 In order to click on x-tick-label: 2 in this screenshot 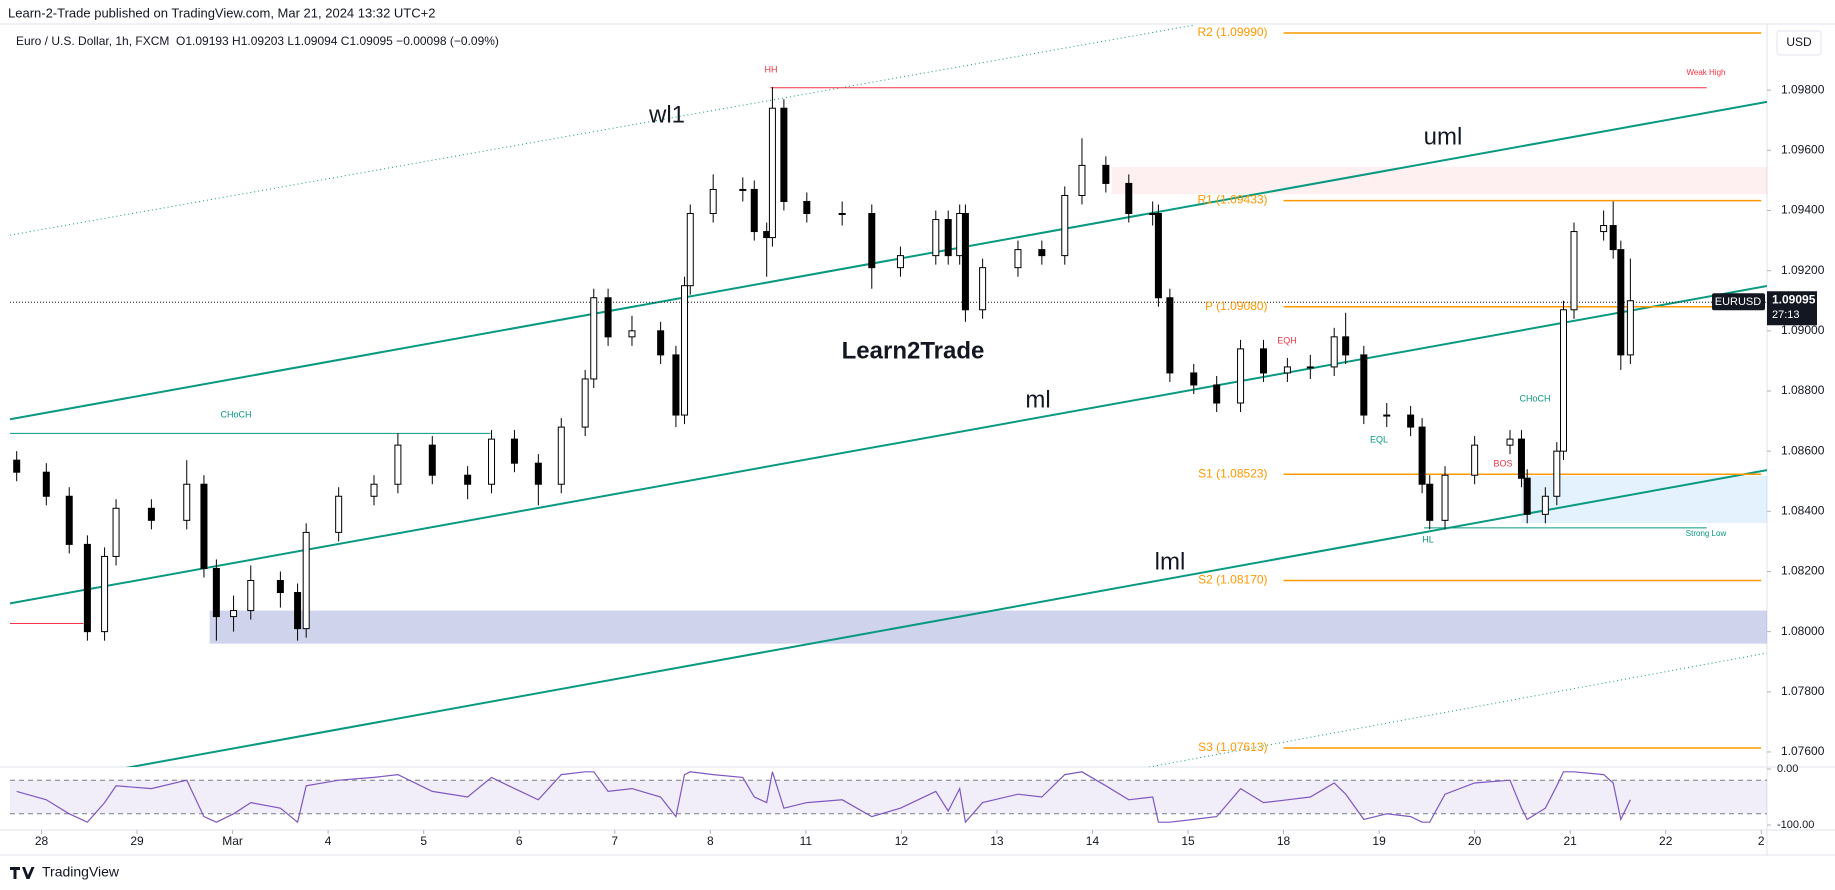, I will do `click(1761, 841)`.